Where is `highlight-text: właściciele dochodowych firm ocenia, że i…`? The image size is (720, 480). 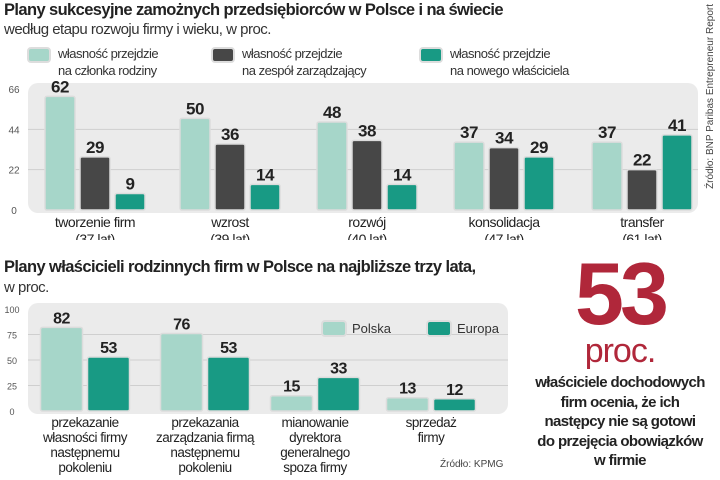 highlight-text: właściciele dochodowych firm ocenia, że i… is located at coordinates (617, 422).